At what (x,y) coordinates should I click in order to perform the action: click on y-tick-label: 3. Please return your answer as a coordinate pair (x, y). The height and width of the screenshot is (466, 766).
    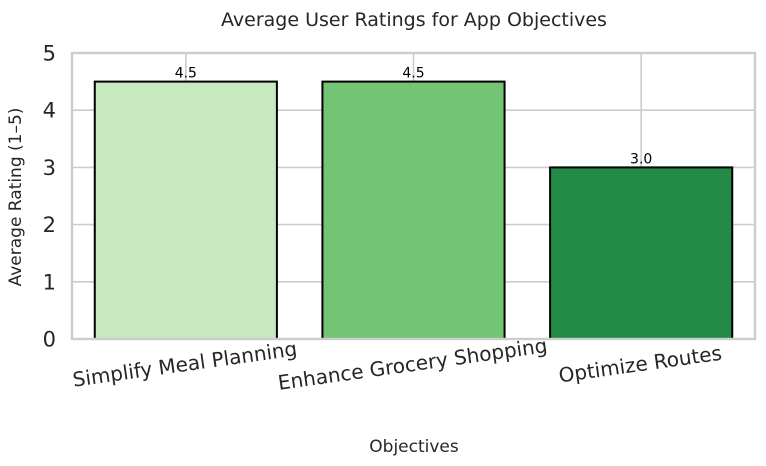
    Looking at the image, I should click on (49, 168).